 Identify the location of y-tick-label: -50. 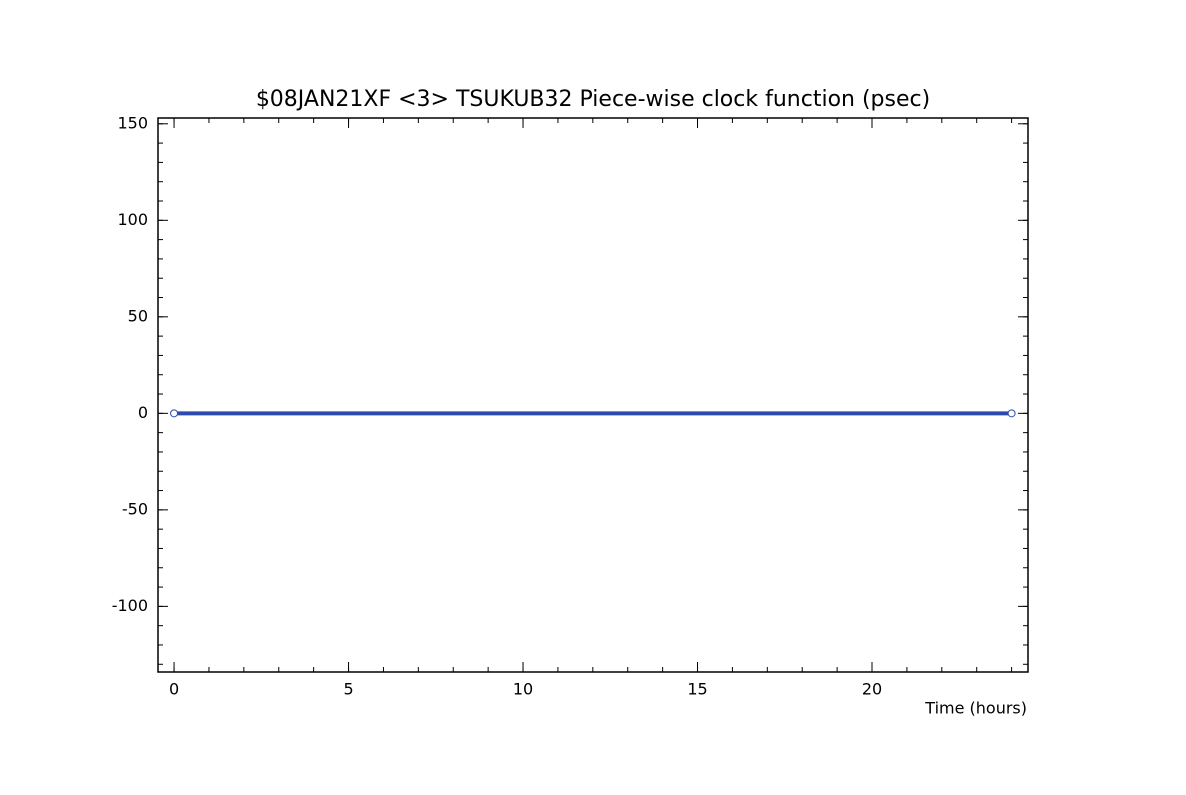
(135, 508).